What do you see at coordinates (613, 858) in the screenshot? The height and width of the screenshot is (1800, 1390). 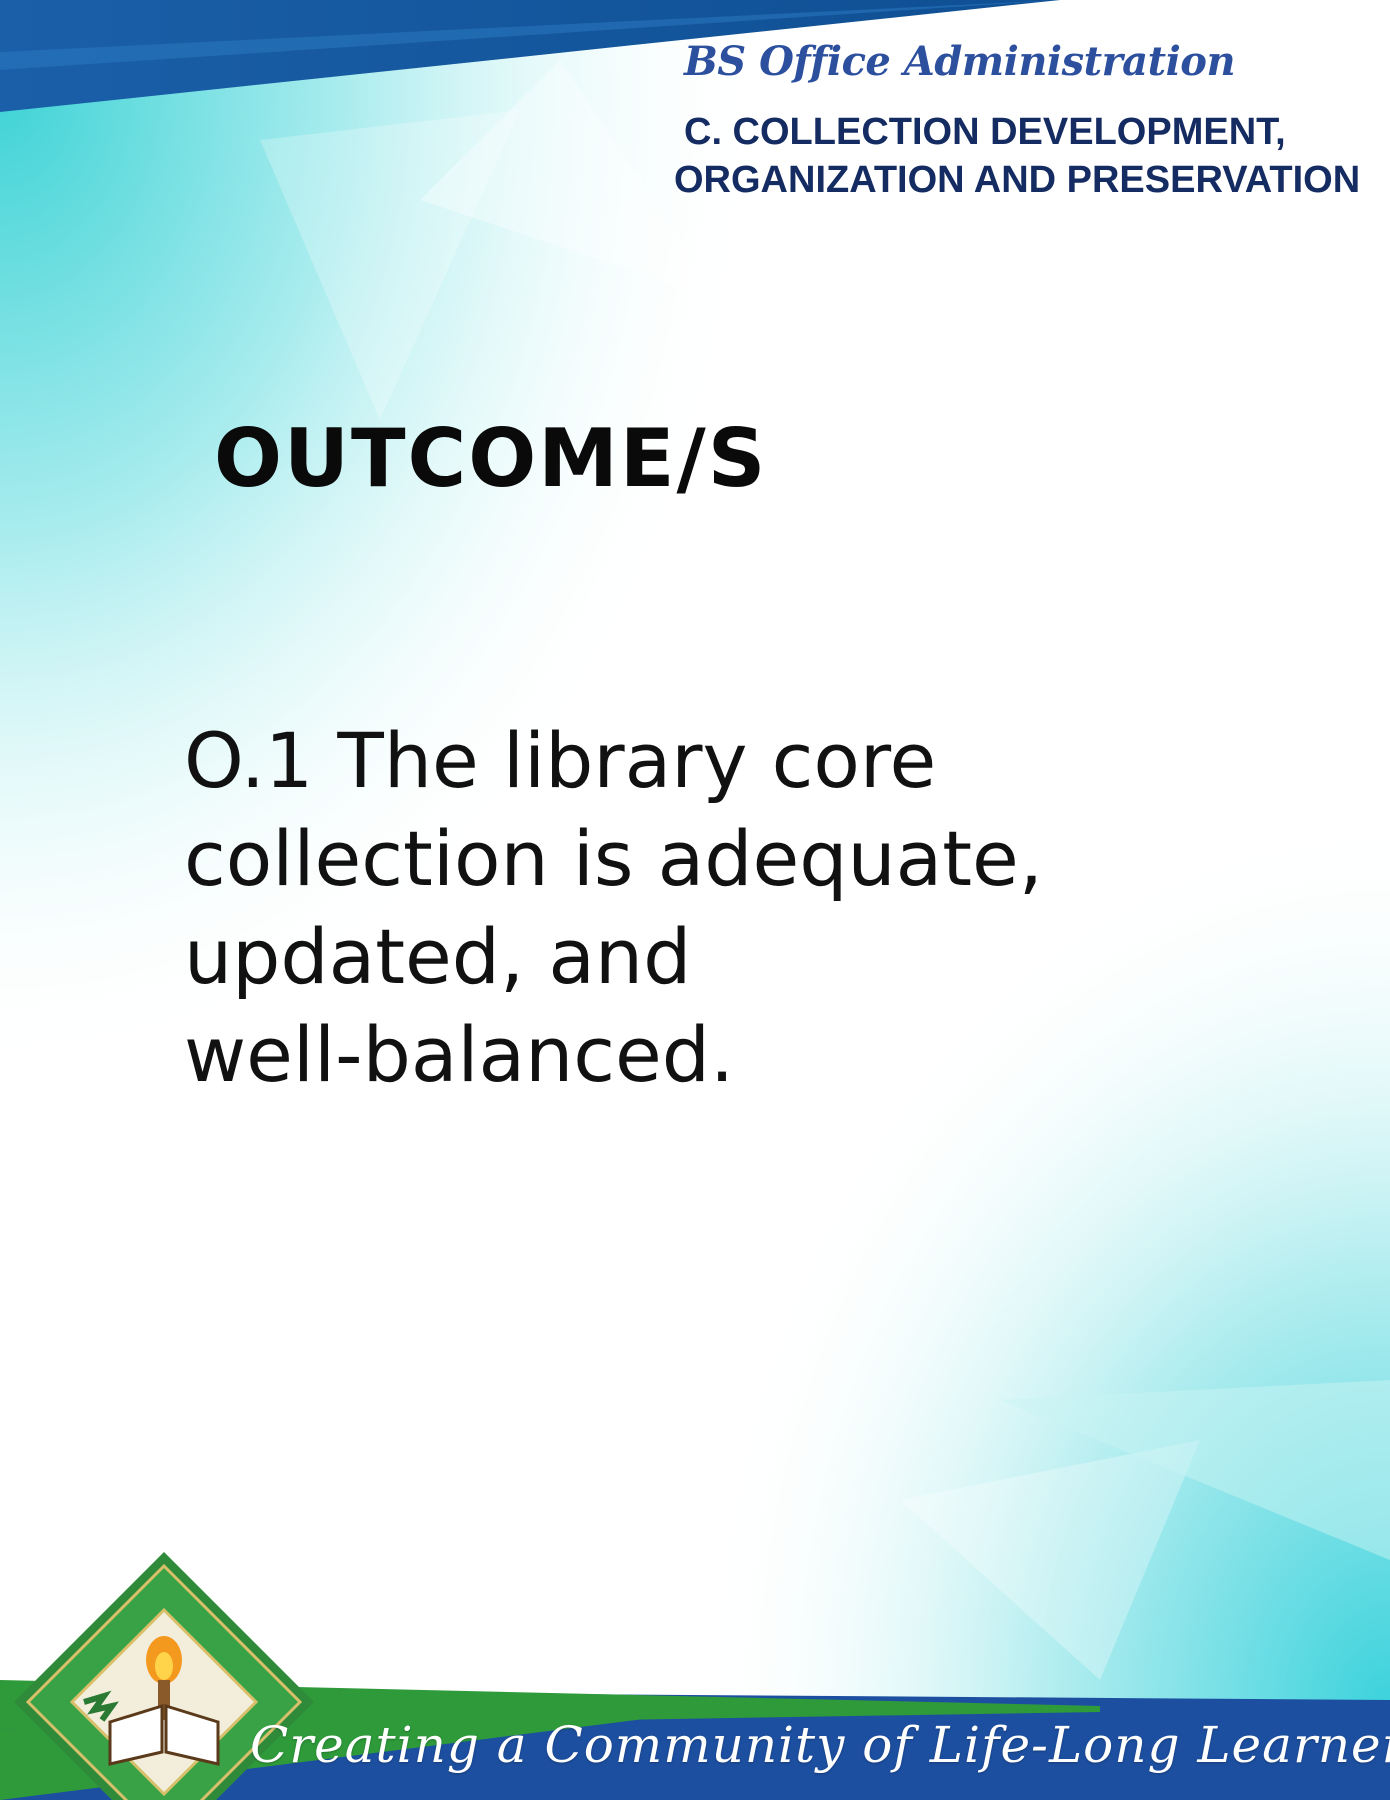 I see `outcome-line: collection is adequate,` at bounding box center [613, 858].